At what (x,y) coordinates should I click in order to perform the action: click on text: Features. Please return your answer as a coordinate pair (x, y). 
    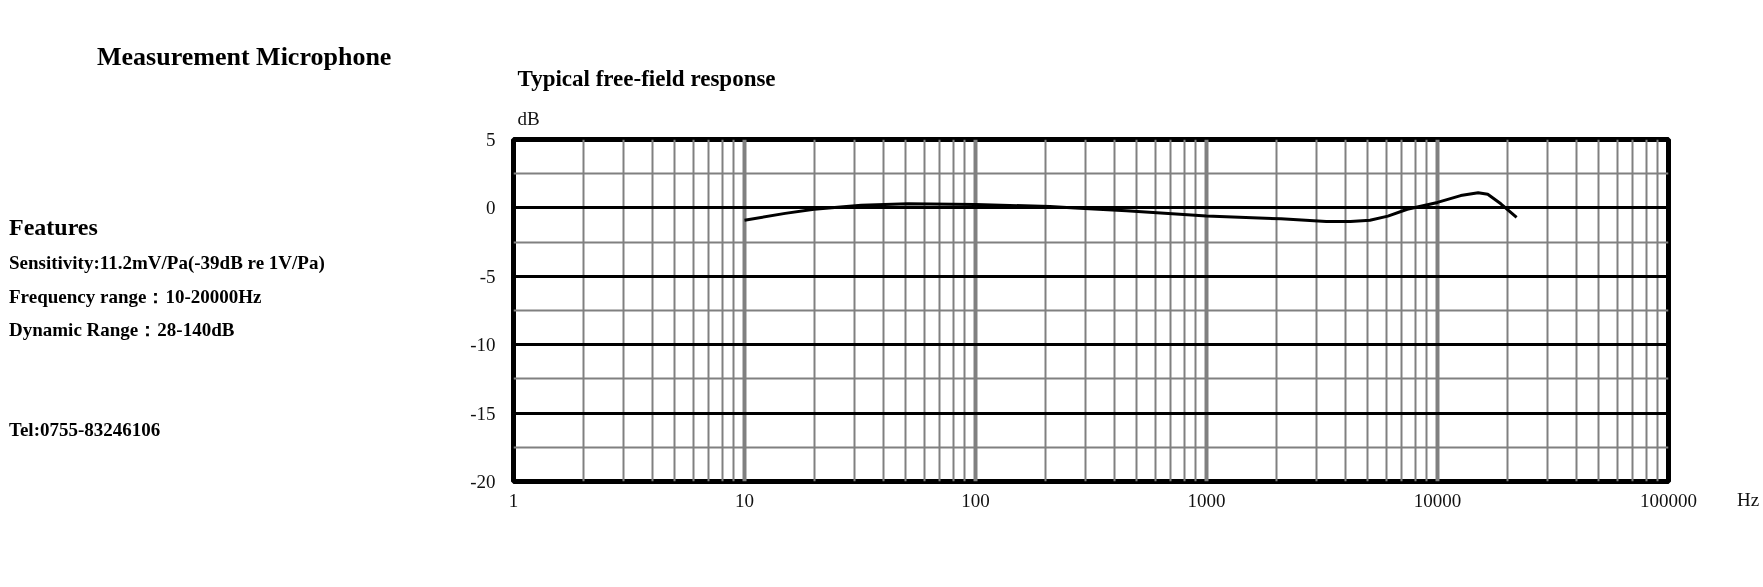
    Looking at the image, I should click on (53, 227).